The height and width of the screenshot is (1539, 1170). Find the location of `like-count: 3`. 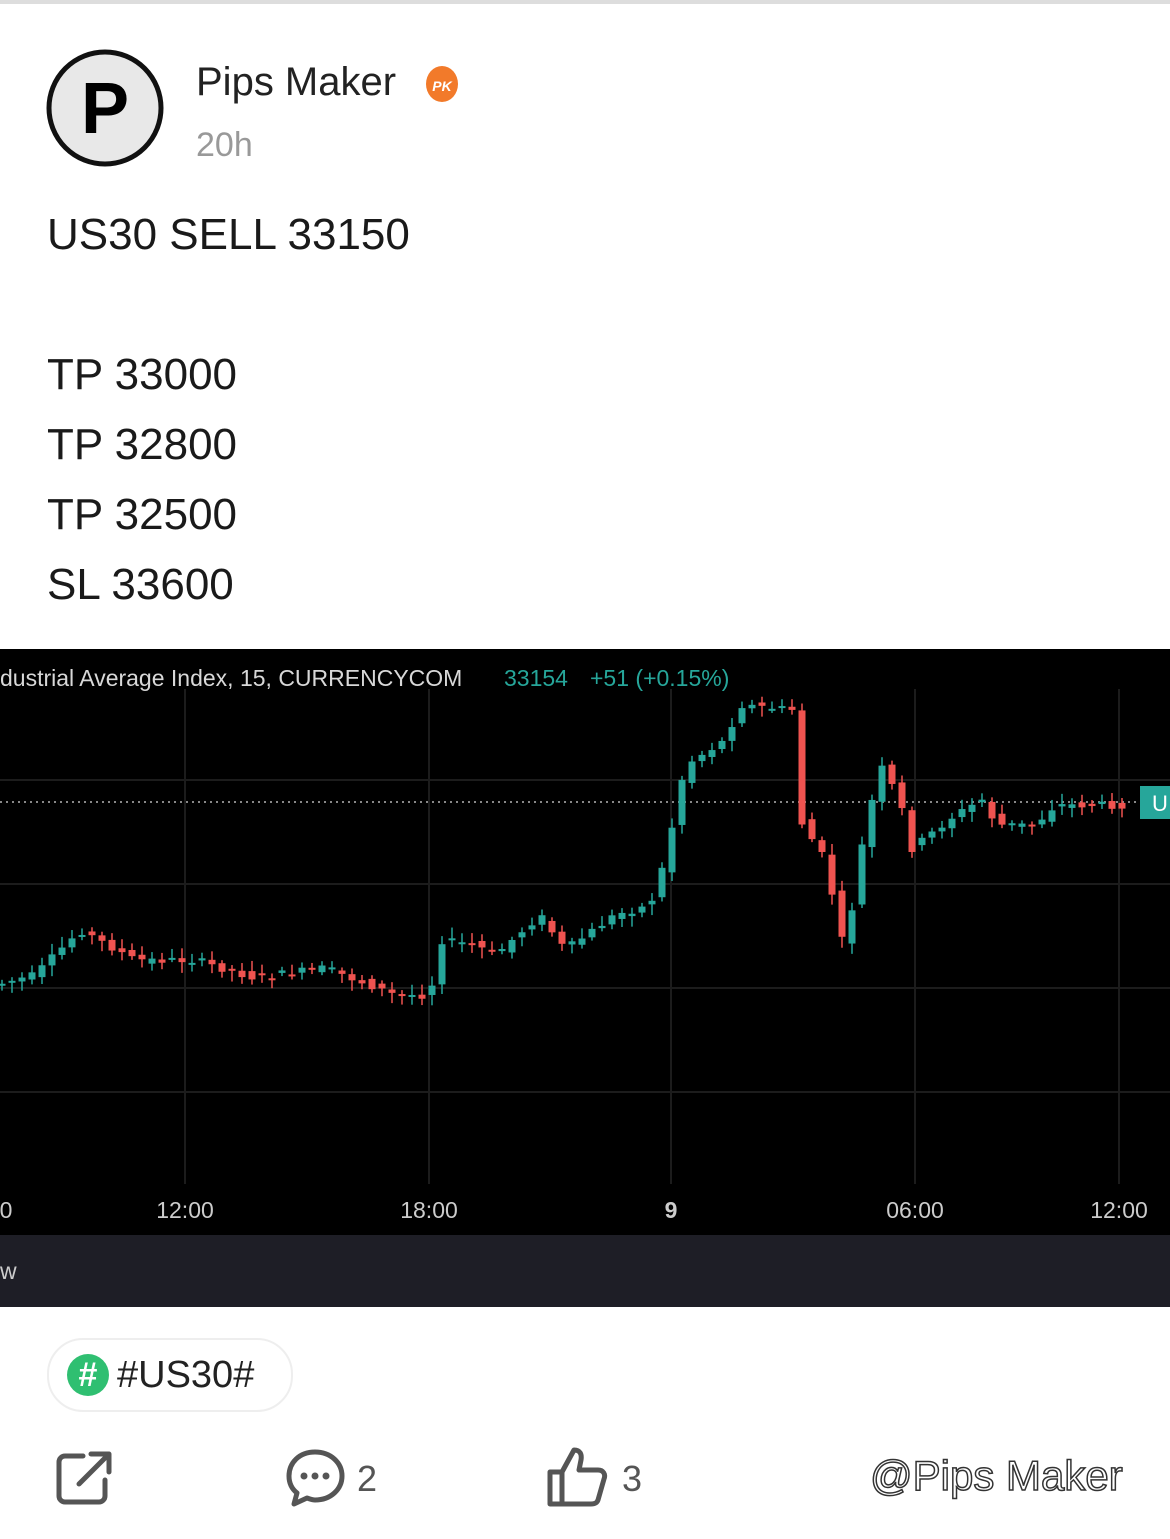

like-count: 3 is located at coordinates (632, 1478).